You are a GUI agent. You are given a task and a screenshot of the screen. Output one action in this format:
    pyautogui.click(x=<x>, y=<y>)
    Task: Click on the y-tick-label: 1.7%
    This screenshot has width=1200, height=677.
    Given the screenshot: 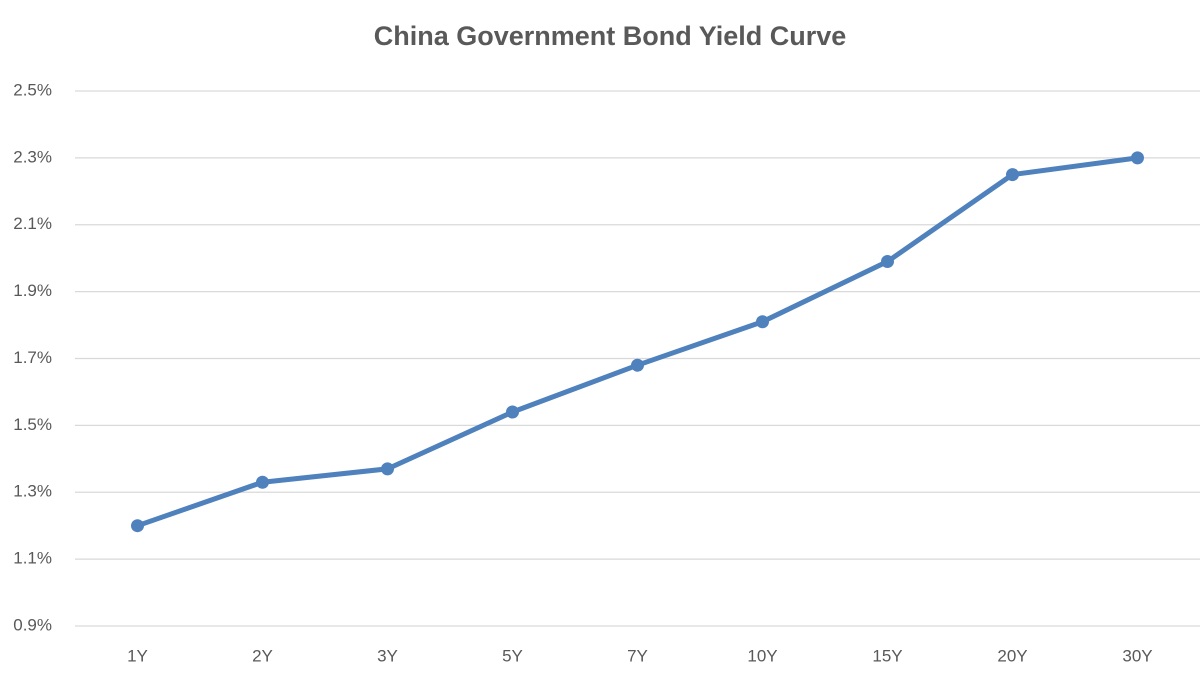 What is the action you would take?
    pyautogui.click(x=32, y=357)
    